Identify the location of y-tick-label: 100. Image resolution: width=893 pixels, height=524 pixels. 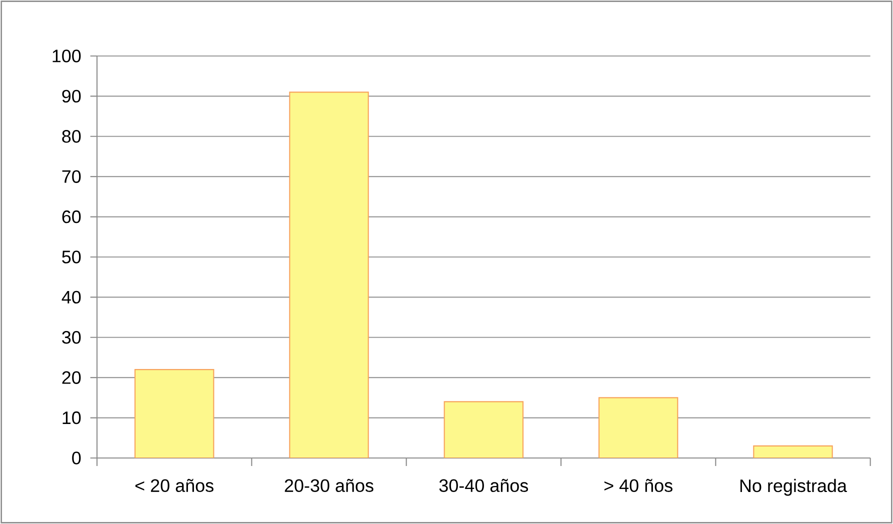
(66, 56).